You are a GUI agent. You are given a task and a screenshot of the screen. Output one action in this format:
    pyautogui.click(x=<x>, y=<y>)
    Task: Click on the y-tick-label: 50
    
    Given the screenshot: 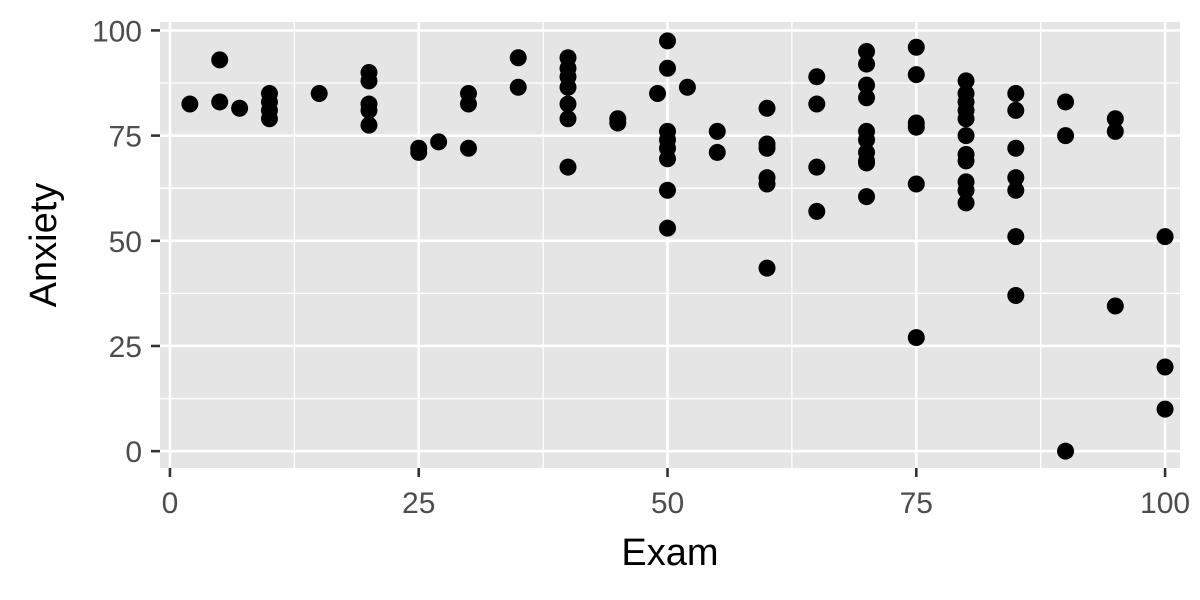 What is the action you would take?
    pyautogui.click(x=125, y=242)
    